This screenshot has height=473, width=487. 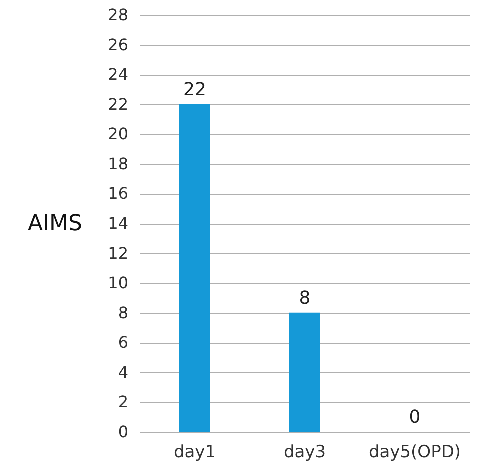 I want to click on data-label: 22, so click(x=195, y=89).